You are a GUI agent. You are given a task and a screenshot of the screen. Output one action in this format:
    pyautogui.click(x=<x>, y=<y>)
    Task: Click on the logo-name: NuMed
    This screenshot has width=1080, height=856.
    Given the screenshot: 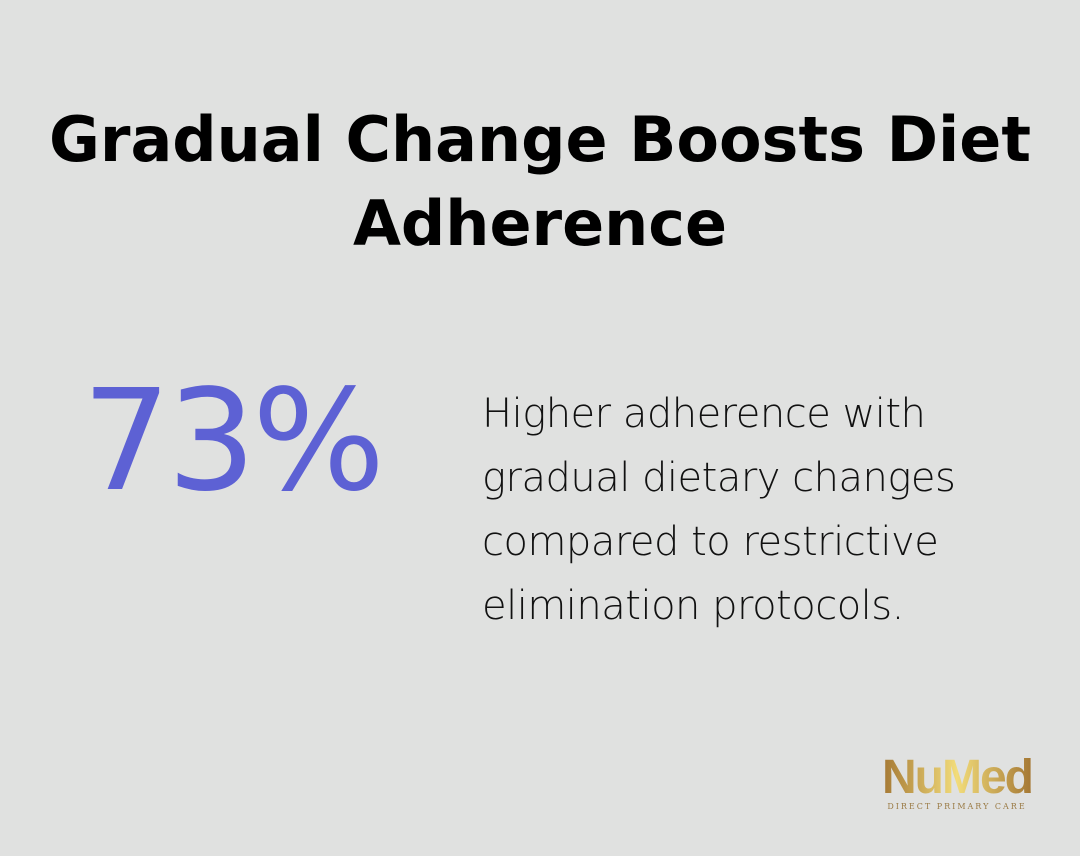 What is the action you would take?
    pyautogui.click(x=957, y=778)
    